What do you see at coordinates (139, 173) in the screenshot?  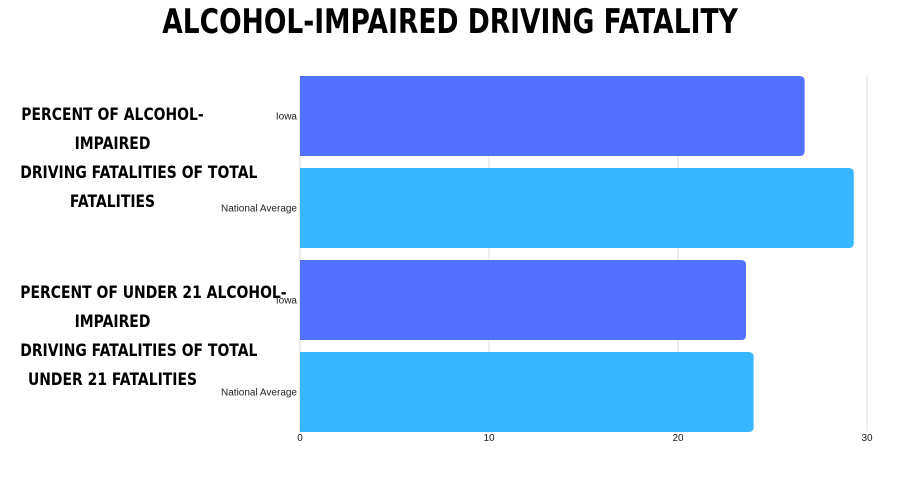 I see `group-label-1-line-3: DRIVING FATALITIES OF TOTAL` at bounding box center [139, 173].